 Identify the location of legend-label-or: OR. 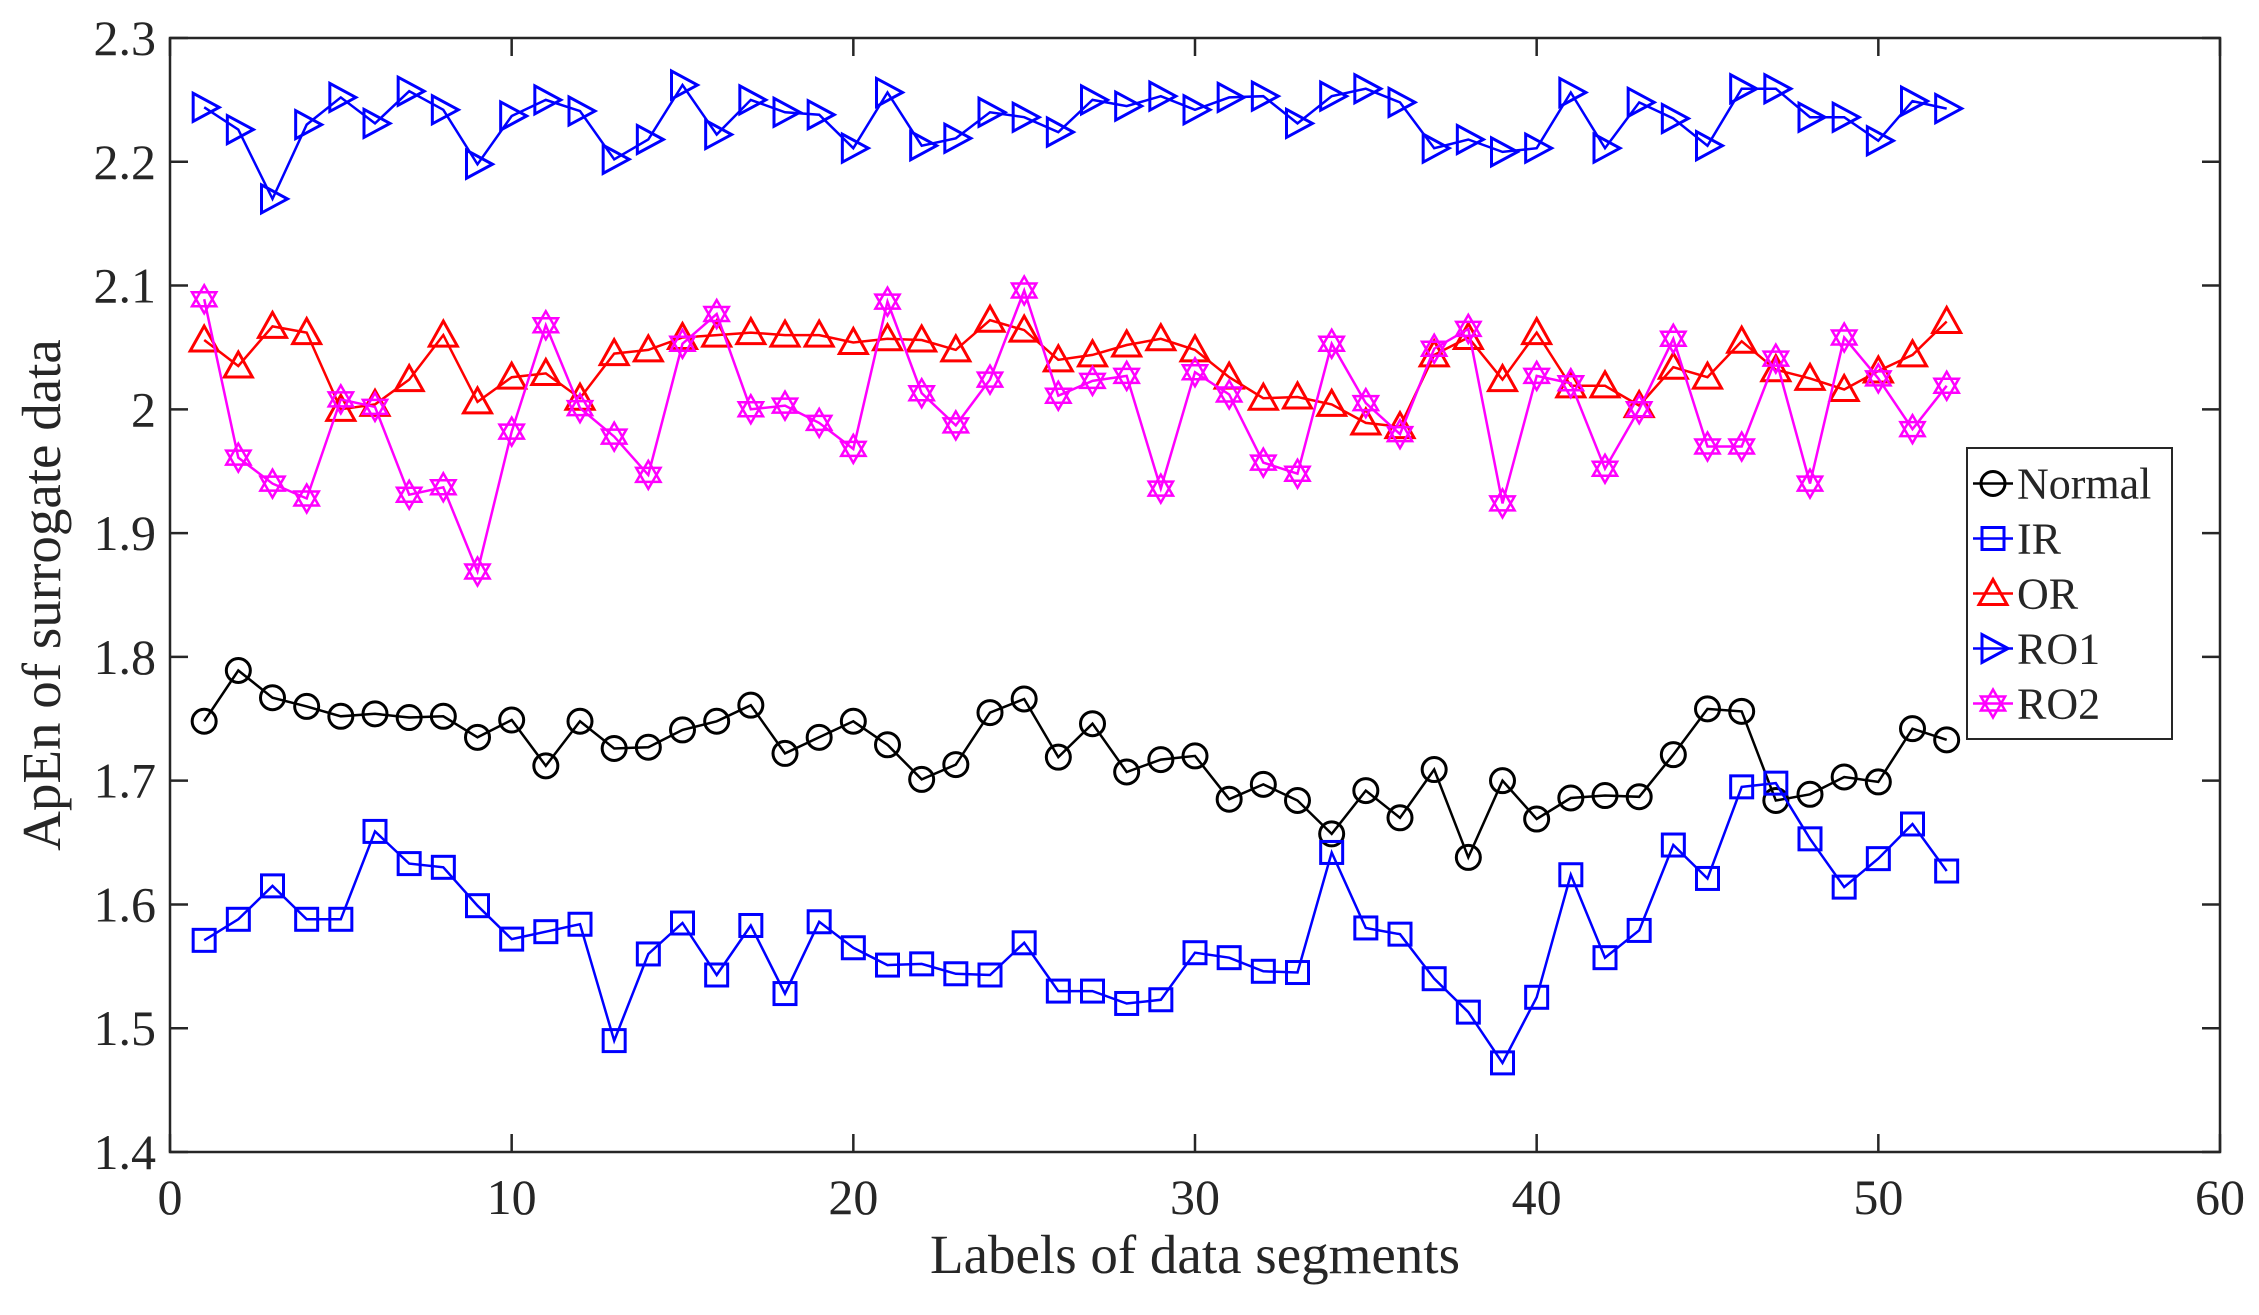
(2048, 594).